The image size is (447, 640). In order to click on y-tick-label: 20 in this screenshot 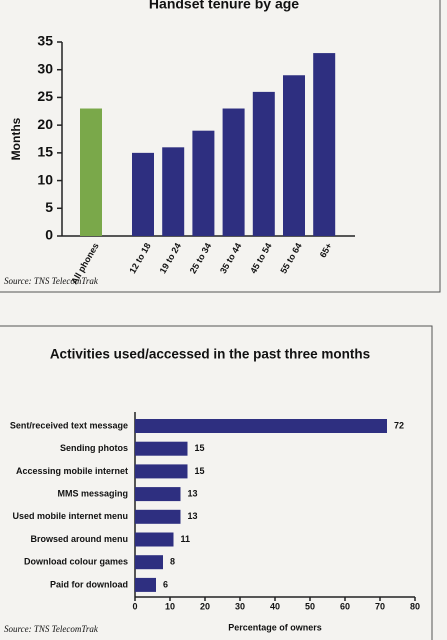, I will do `click(45, 124)`.